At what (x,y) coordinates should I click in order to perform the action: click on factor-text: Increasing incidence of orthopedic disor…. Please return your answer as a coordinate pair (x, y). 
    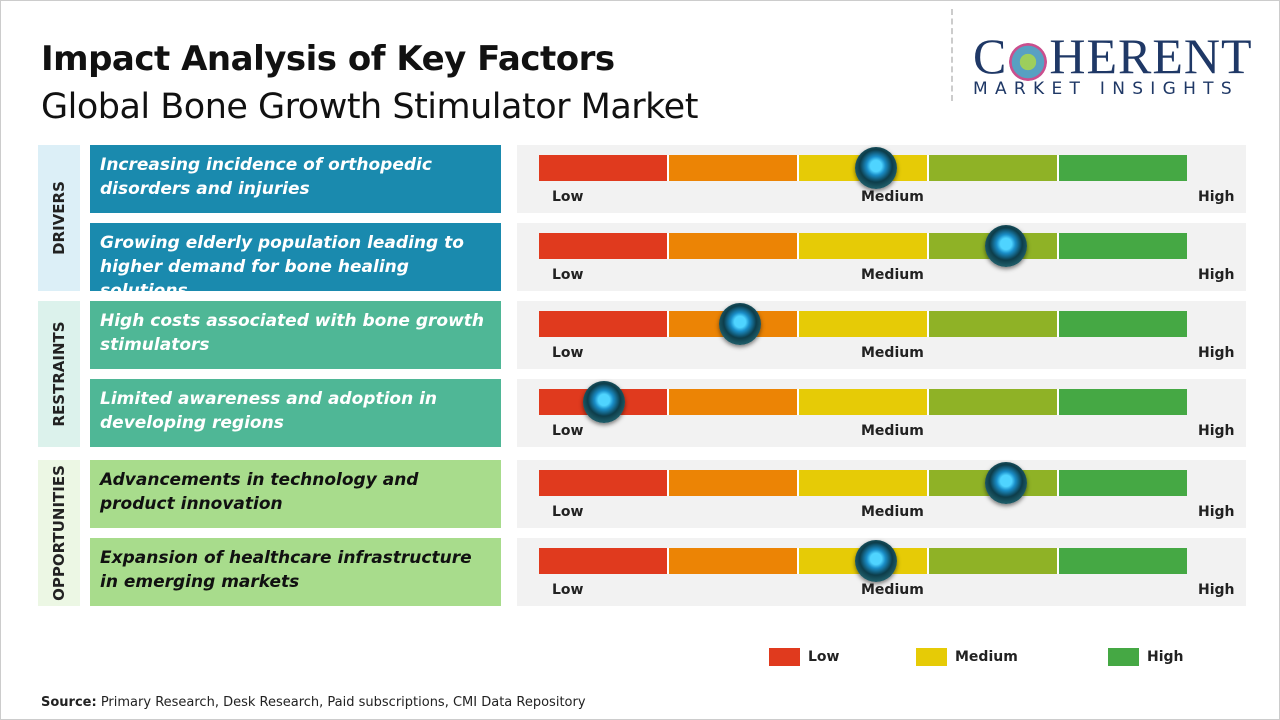
    Looking at the image, I should click on (295, 179).